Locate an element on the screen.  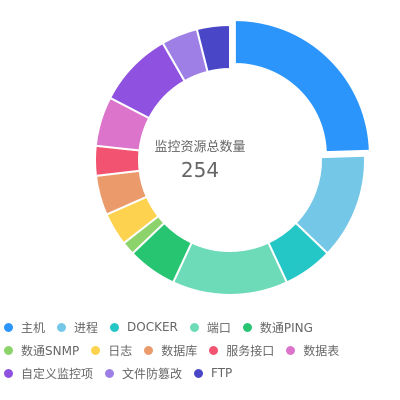
center-title: 监控资源总数量 is located at coordinates (200, 147).